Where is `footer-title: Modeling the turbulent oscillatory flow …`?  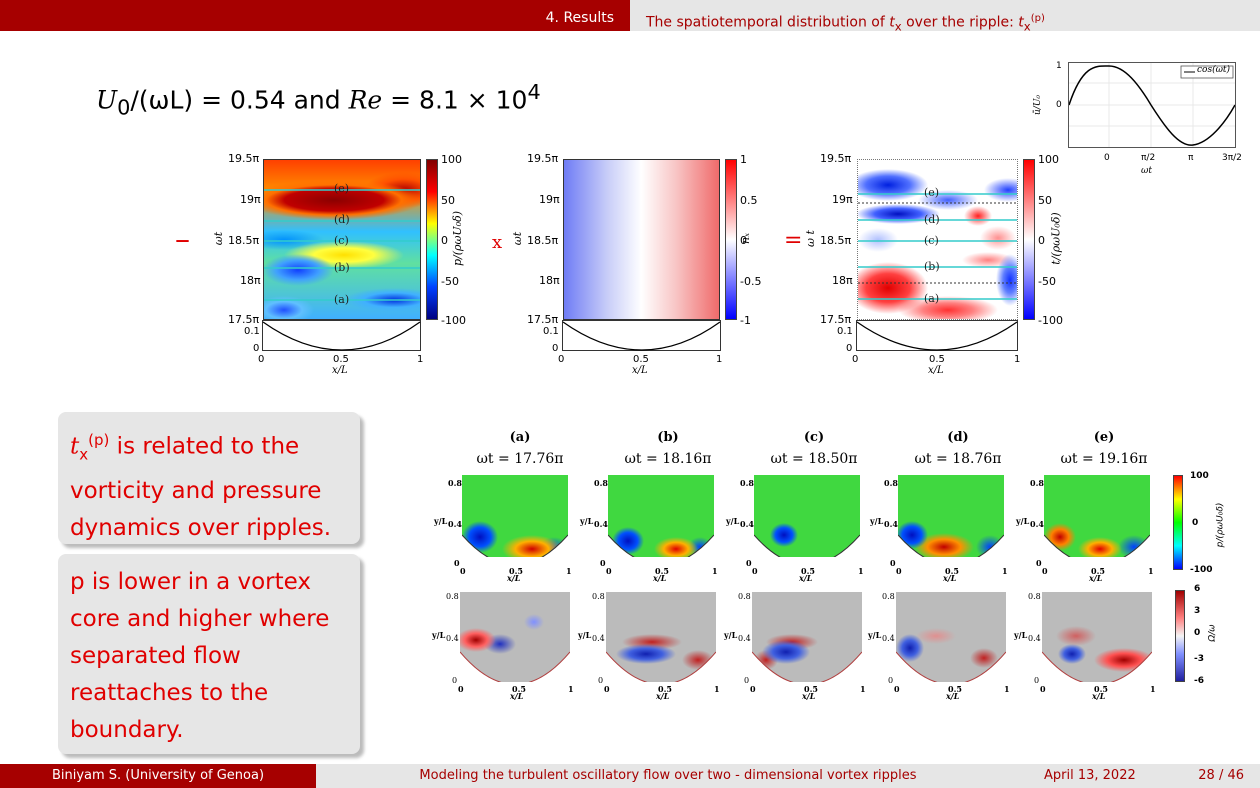 footer-title: Modeling the turbulent oscillatory flow … is located at coordinates (668, 776).